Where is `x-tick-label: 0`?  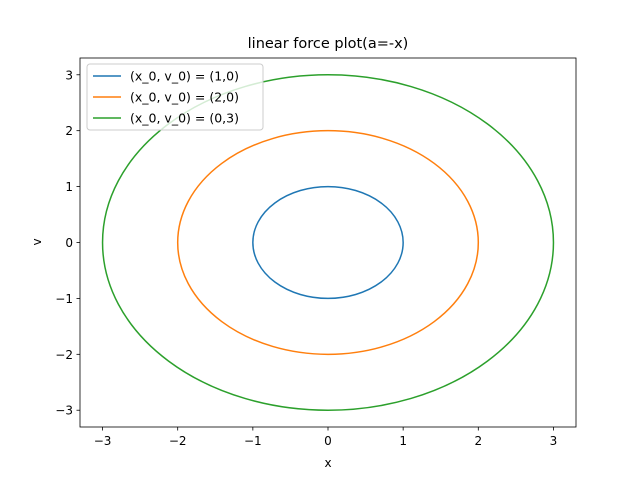 x-tick-label: 0 is located at coordinates (328, 441).